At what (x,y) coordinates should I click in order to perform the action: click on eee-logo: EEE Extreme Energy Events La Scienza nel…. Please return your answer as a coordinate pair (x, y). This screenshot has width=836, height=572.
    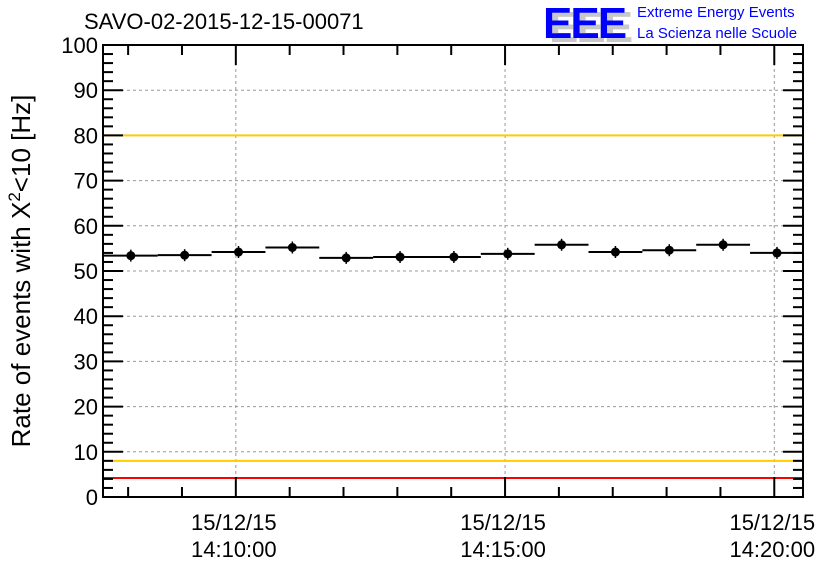
    Looking at the image, I should click on (670, 24).